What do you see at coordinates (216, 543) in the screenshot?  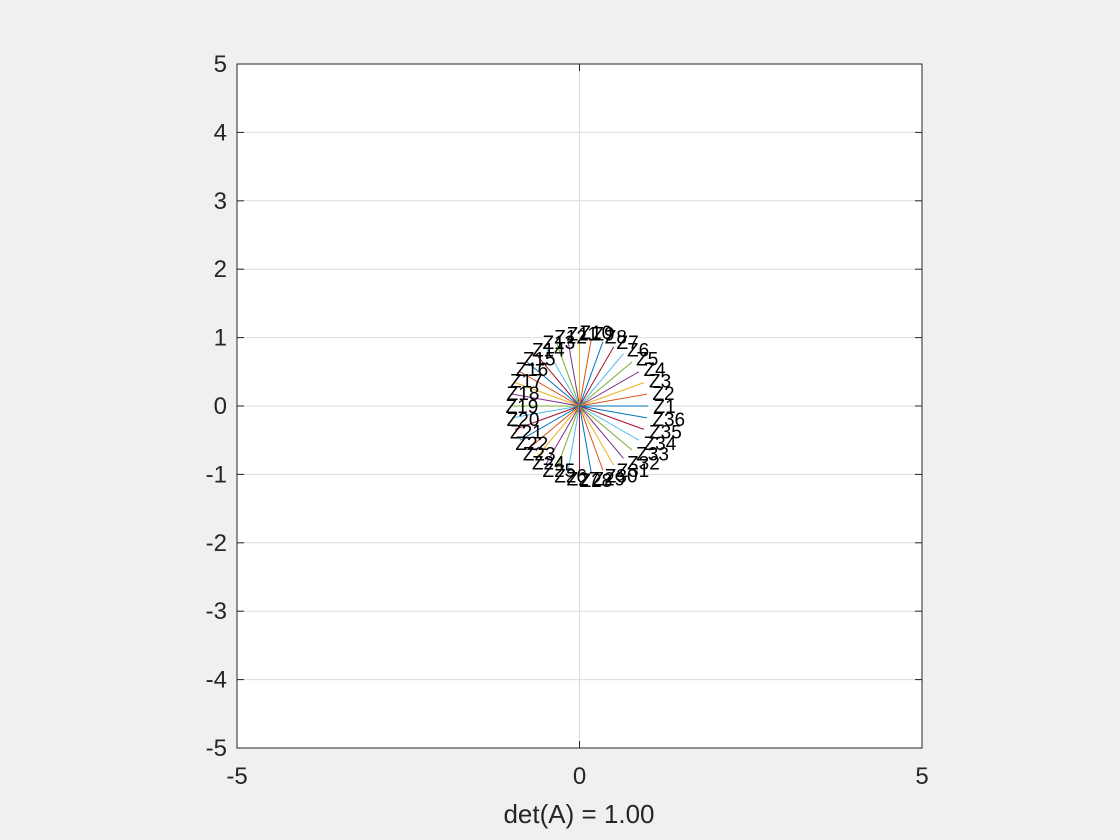 I see `y-tick-label: -2` at bounding box center [216, 543].